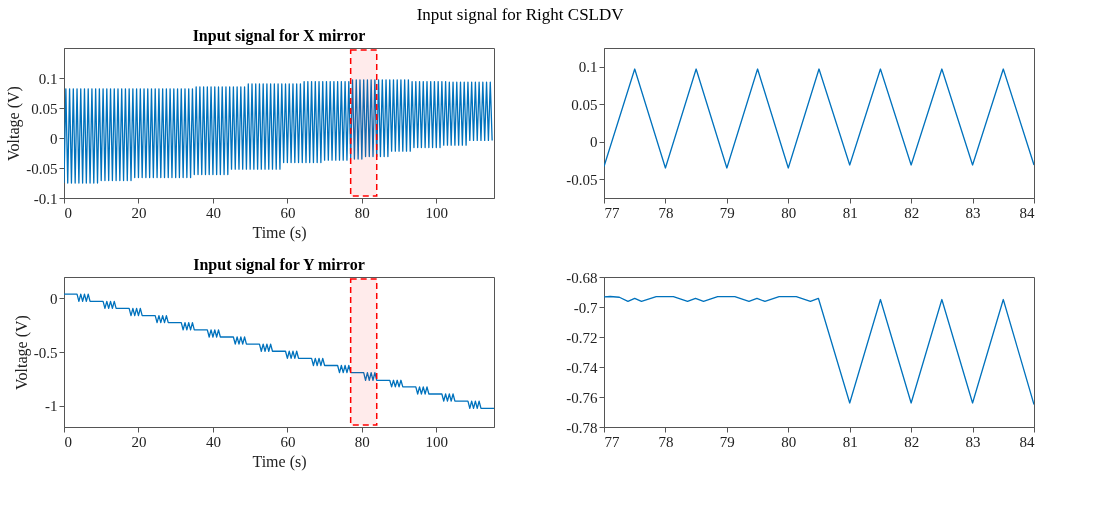 The width and height of the screenshot is (1104, 529). Describe the element at coordinates (582, 367) in the screenshot. I see `y-tick-label: -0.74` at that location.